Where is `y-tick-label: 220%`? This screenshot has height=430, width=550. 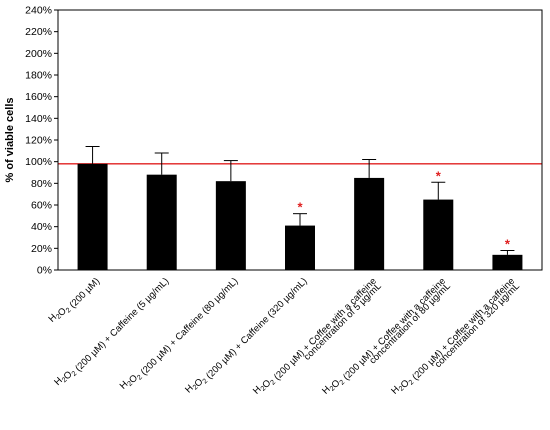
y-tick-label: 220% is located at coordinates (38, 32).